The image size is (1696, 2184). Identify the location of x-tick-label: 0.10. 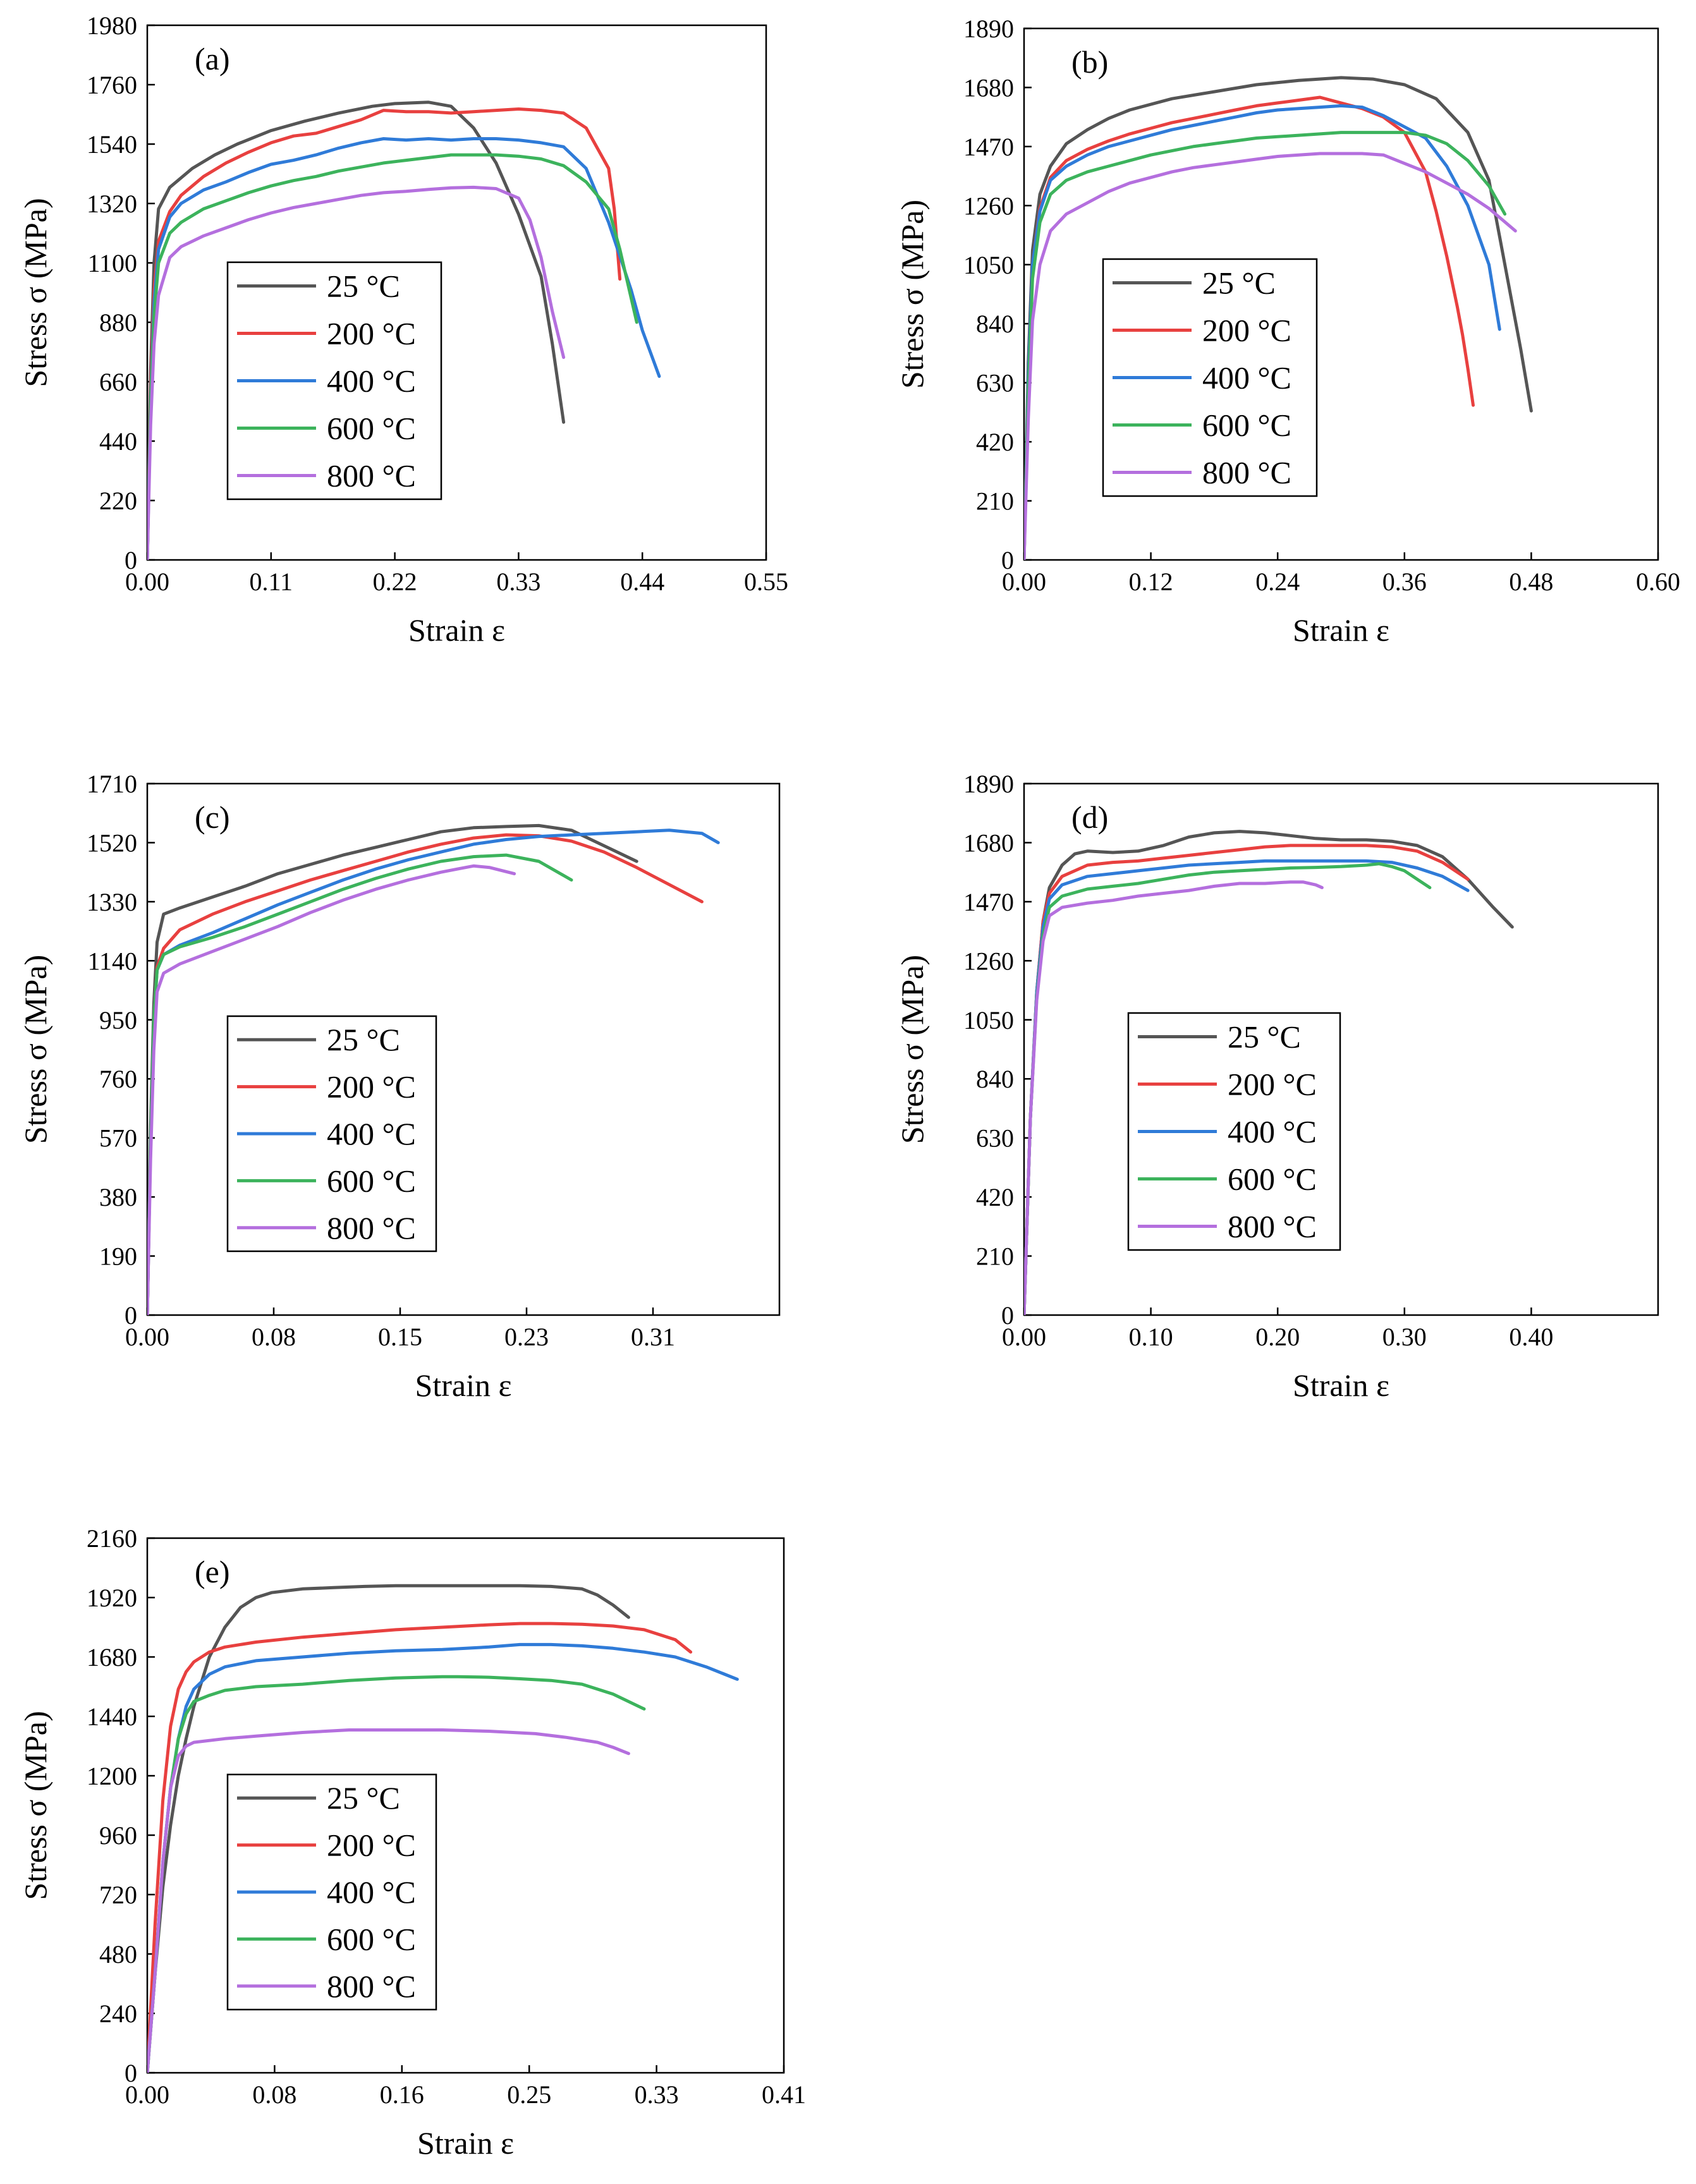
(1151, 1337).